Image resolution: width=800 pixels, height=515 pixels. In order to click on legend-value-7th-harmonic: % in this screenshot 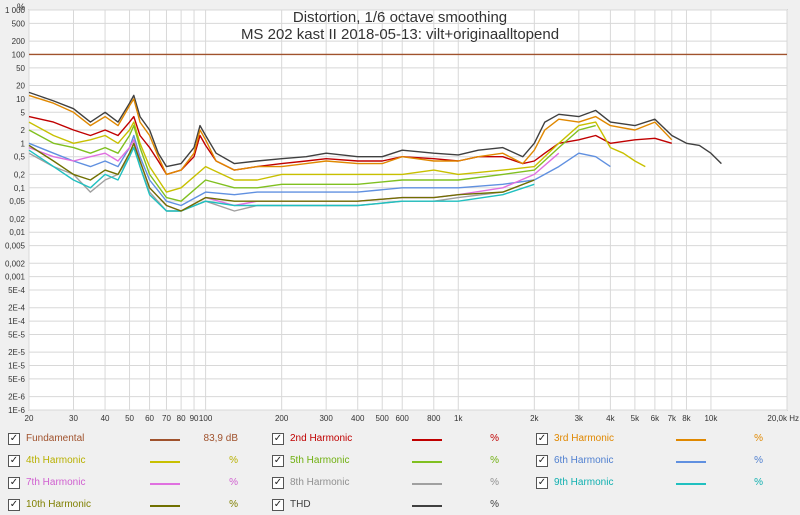, I will do `click(233, 482)`.